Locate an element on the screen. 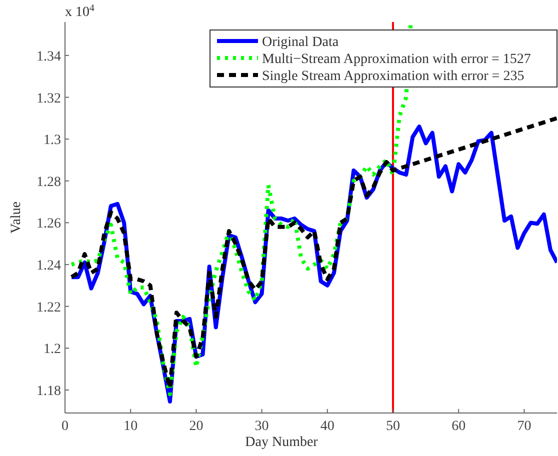  x-tick-label: 70 is located at coordinates (524, 426).